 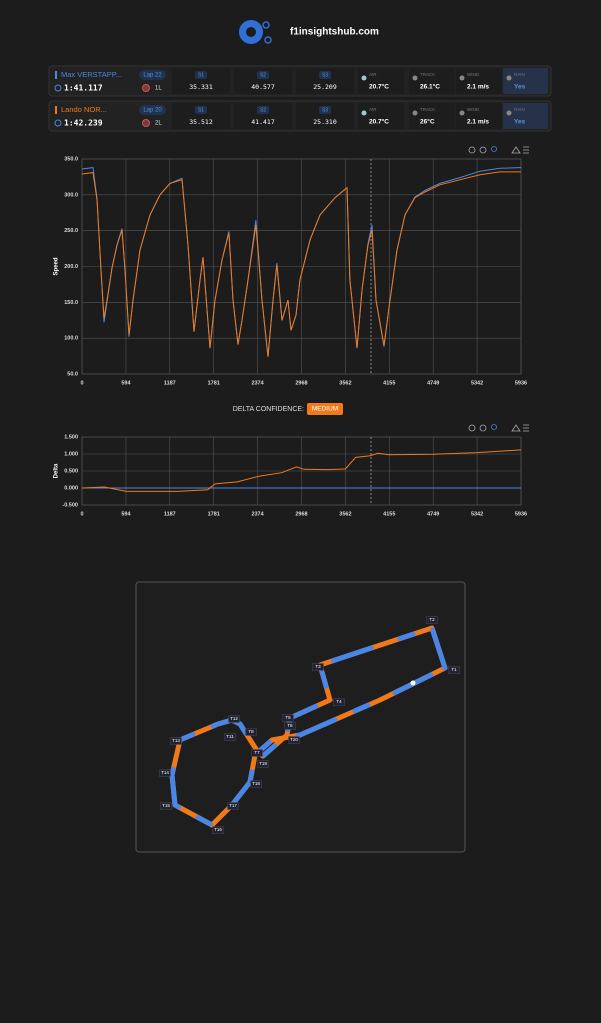 I want to click on y-tick-label: 150.0, so click(x=71, y=303).